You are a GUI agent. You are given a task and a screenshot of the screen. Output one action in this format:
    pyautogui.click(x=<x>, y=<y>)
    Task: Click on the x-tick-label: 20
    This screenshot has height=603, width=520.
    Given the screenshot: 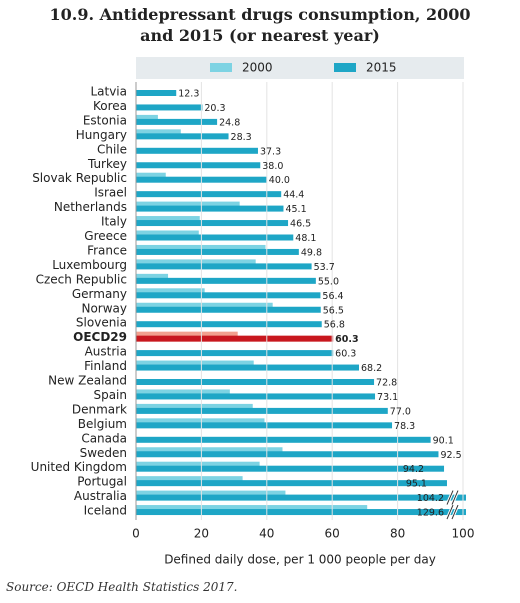 What is the action you would take?
    pyautogui.click(x=201, y=534)
    